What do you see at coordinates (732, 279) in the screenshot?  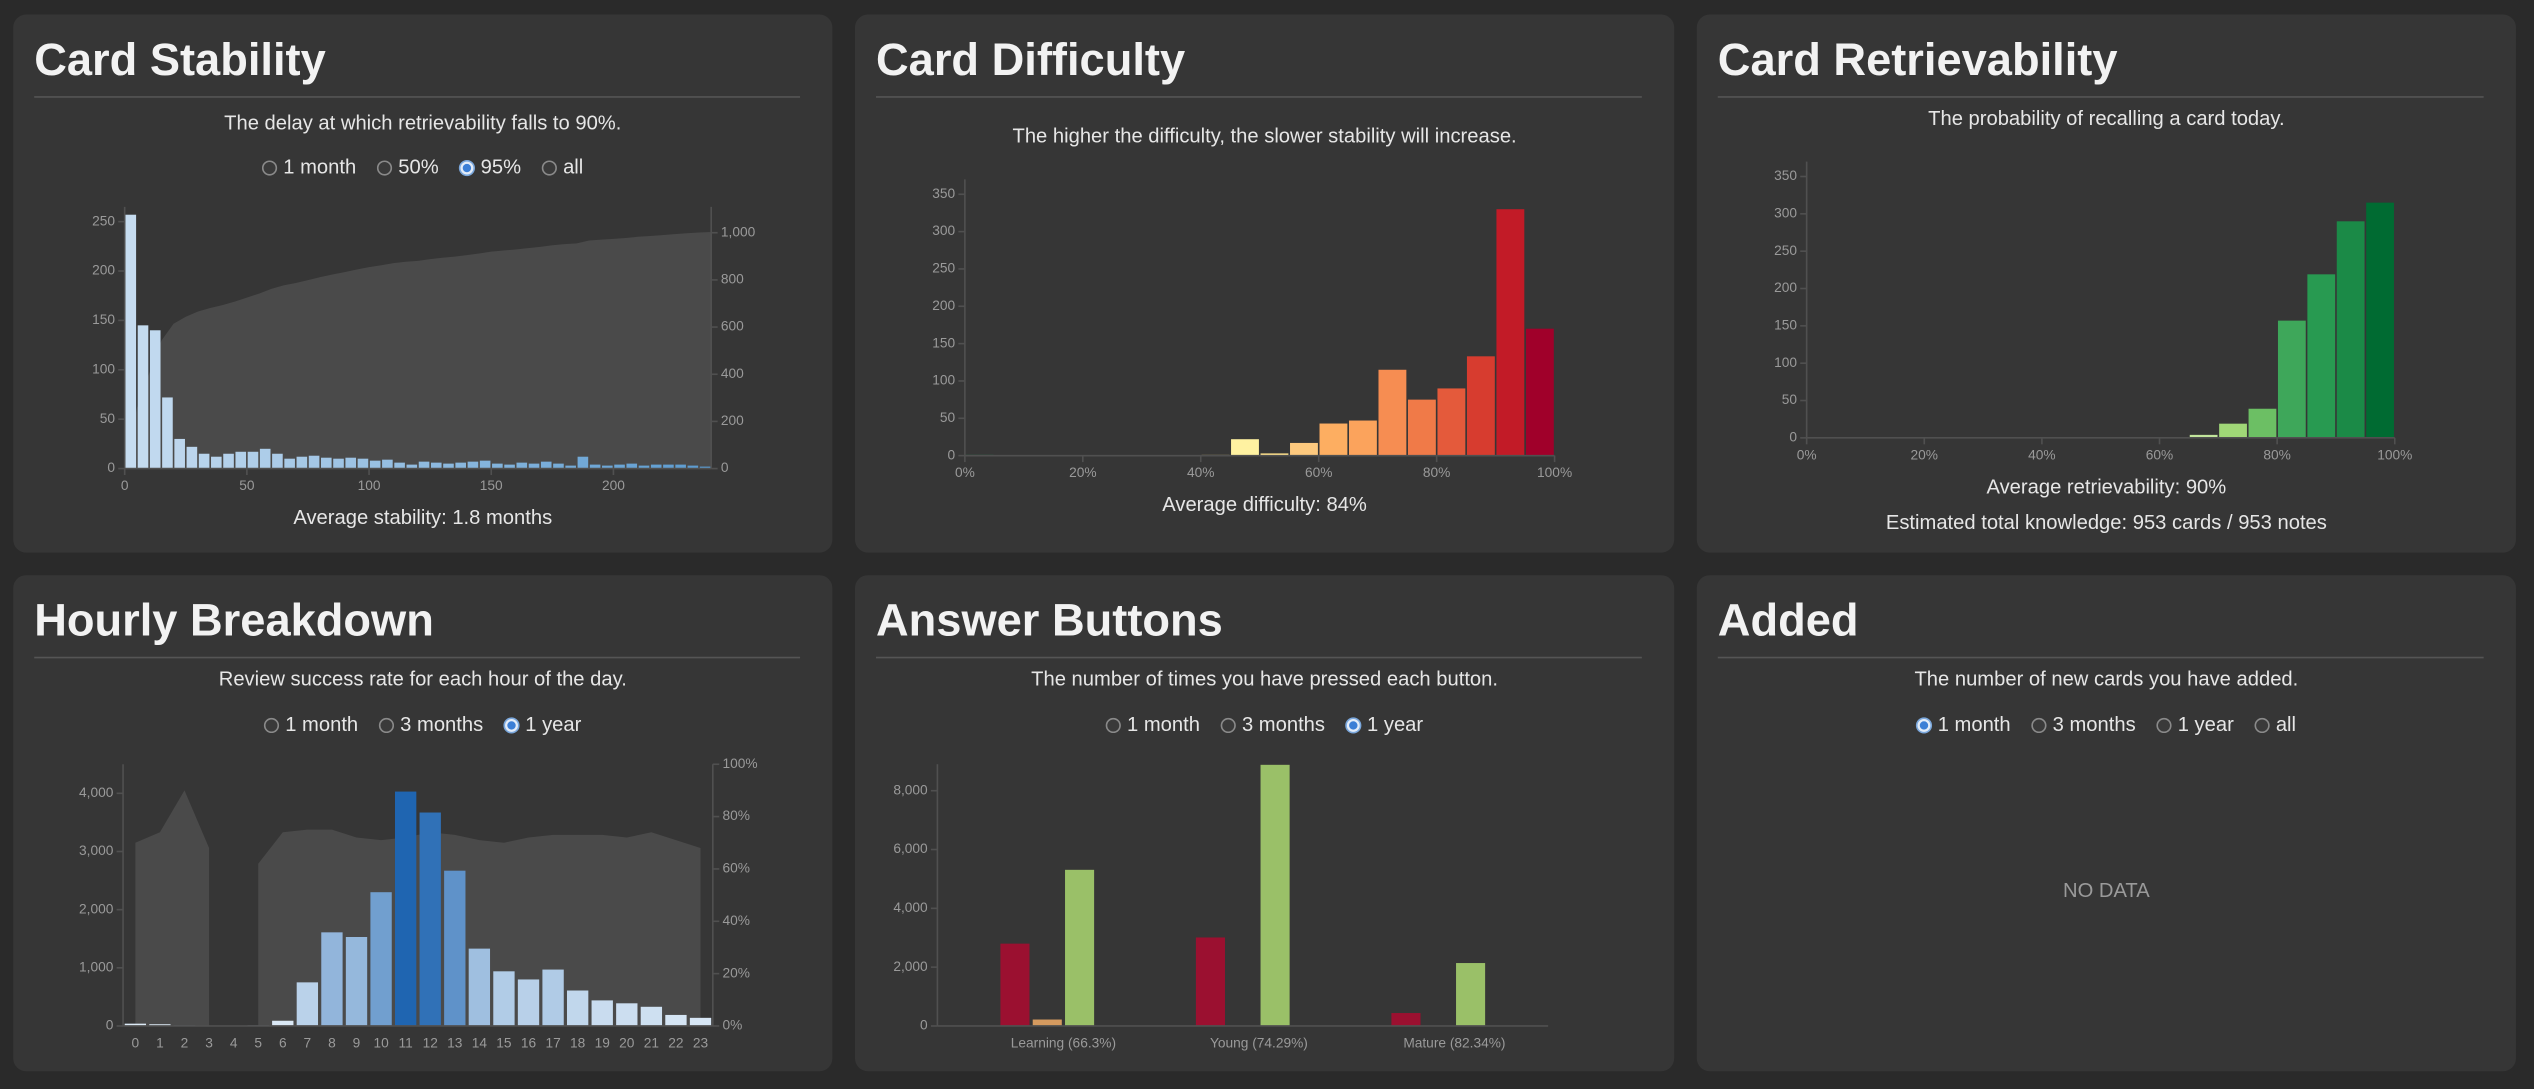 I see `y-tick-label: 800` at bounding box center [732, 279].